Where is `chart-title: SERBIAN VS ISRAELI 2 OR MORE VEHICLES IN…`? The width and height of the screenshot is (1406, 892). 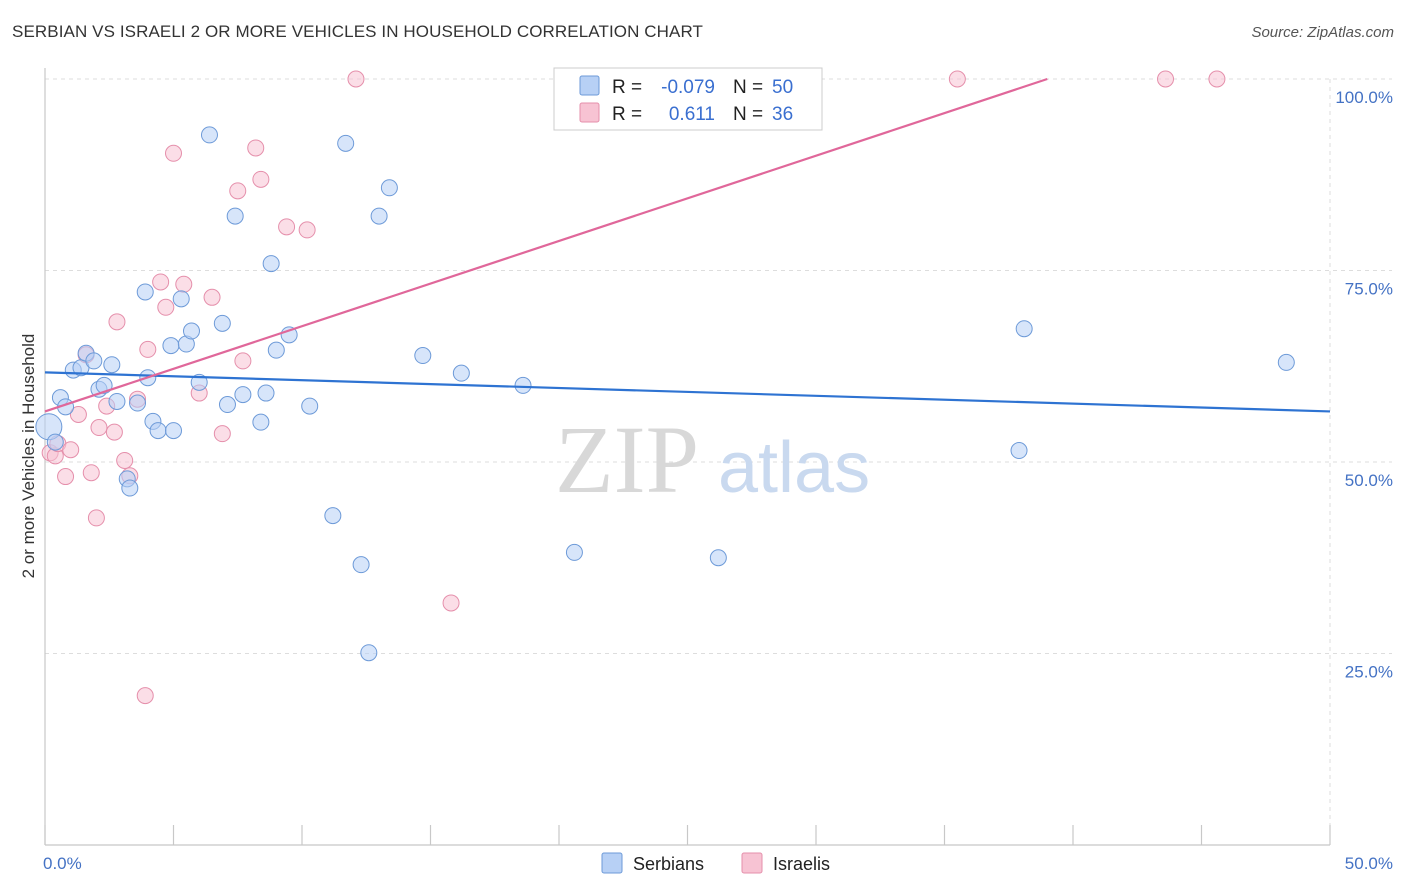 chart-title: SERBIAN VS ISRAELI 2 OR MORE VEHICLES IN… is located at coordinates (358, 31).